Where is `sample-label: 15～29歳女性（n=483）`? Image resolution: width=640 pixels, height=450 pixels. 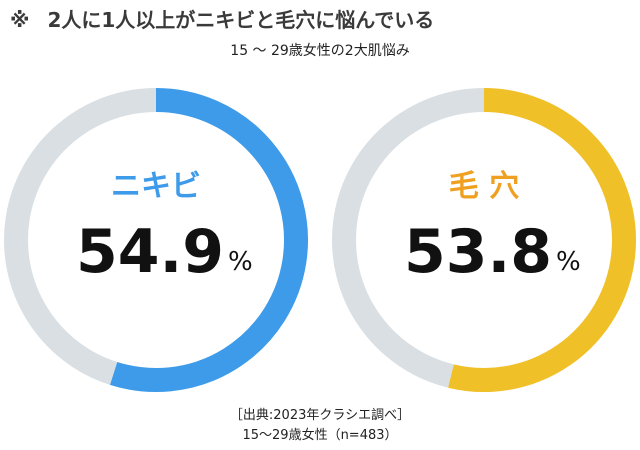
sample-label: 15～29歳女性（n=483） is located at coordinates (320, 435).